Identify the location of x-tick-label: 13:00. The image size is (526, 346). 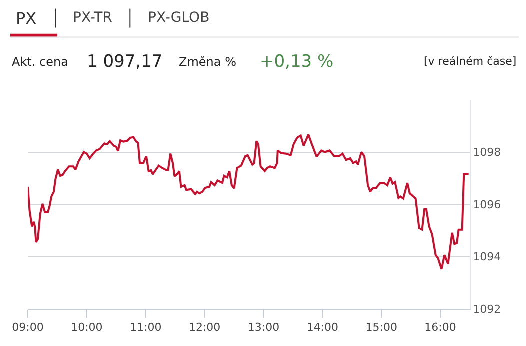
(264, 327).